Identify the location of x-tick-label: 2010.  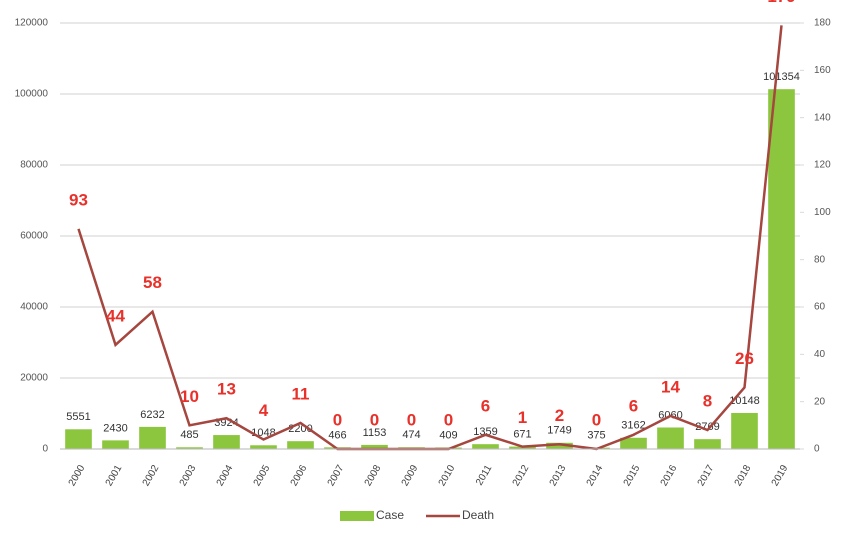
(447, 475).